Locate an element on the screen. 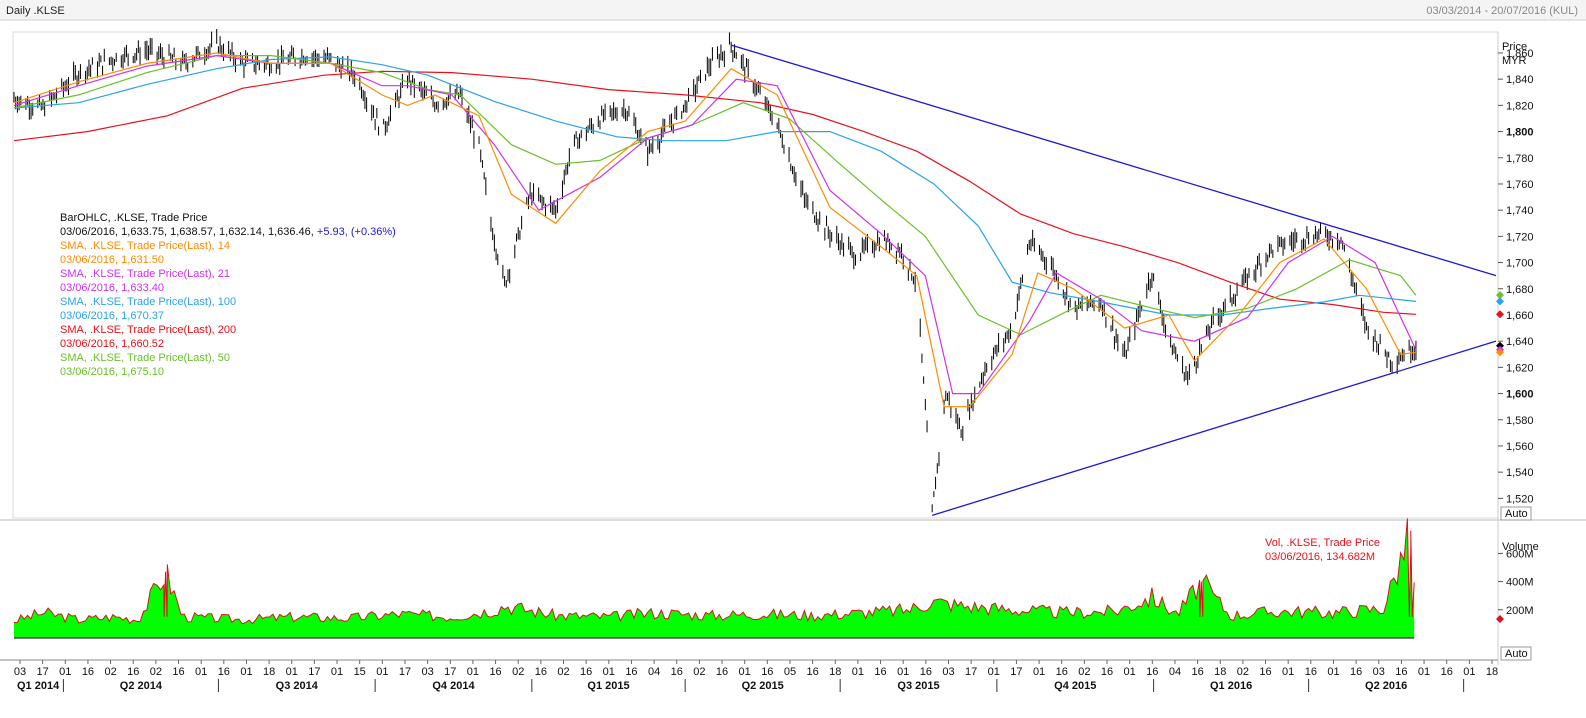 The width and height of the screenshot is (1586, 718). legend-sma14-value: 03/06/2016, 1,631.50 is located at coordinates (112, 260).